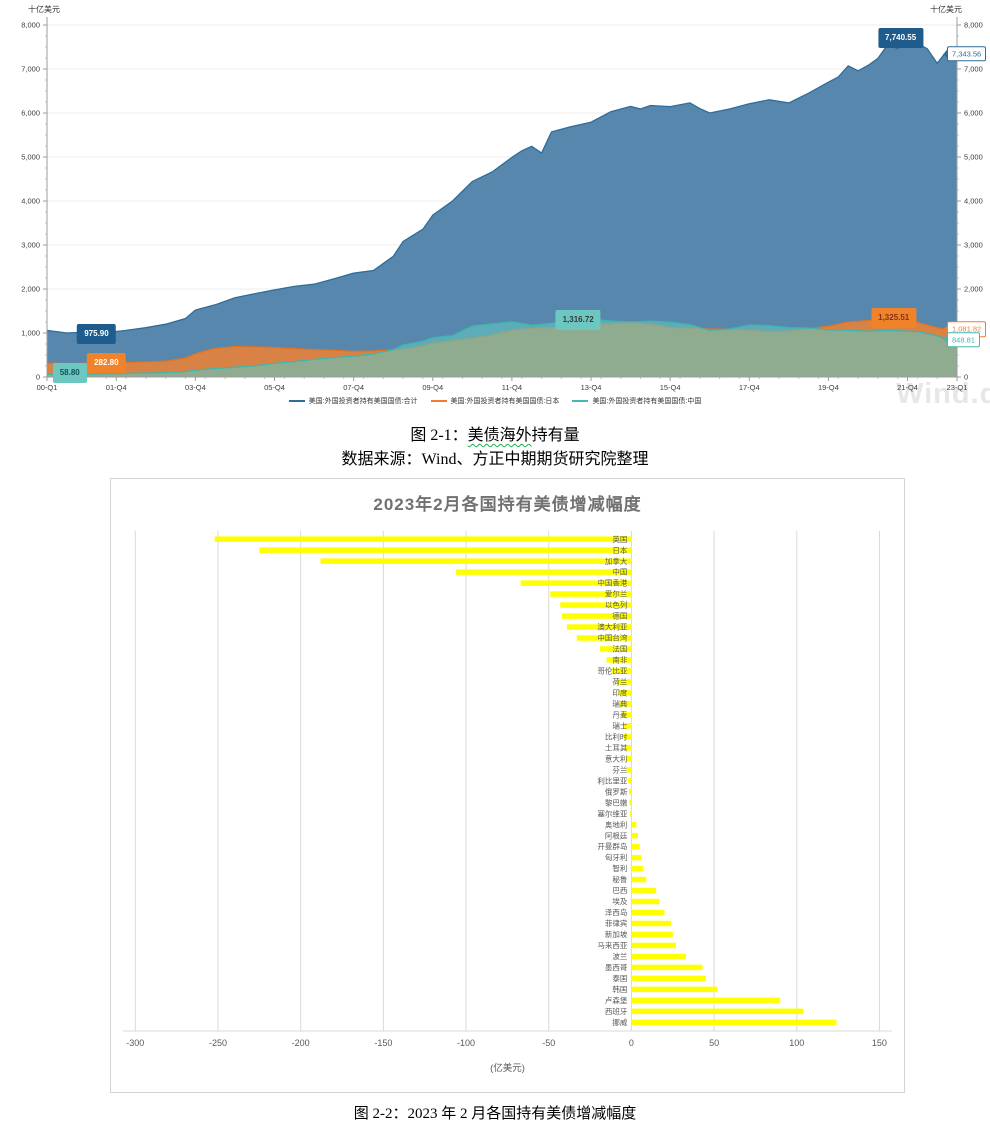 This screenshot has width=990, height=1131. I want to click on bar-土耳其, so click(628, 748).